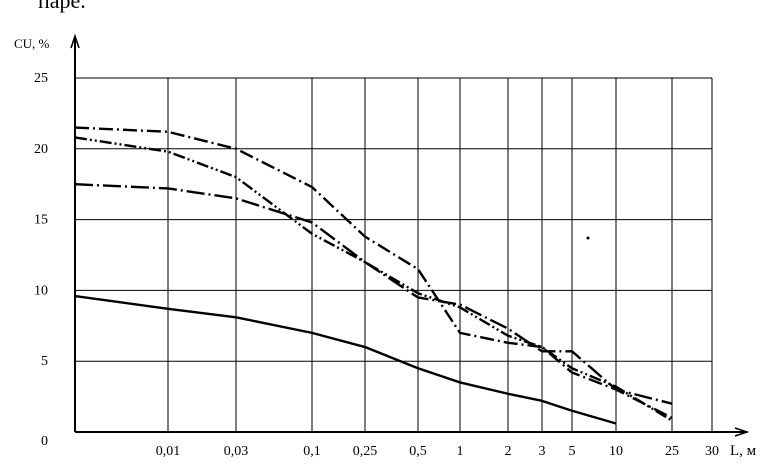 The image size is (768, 464). I want to click on y-tick-label: 5, so click(44, 361).